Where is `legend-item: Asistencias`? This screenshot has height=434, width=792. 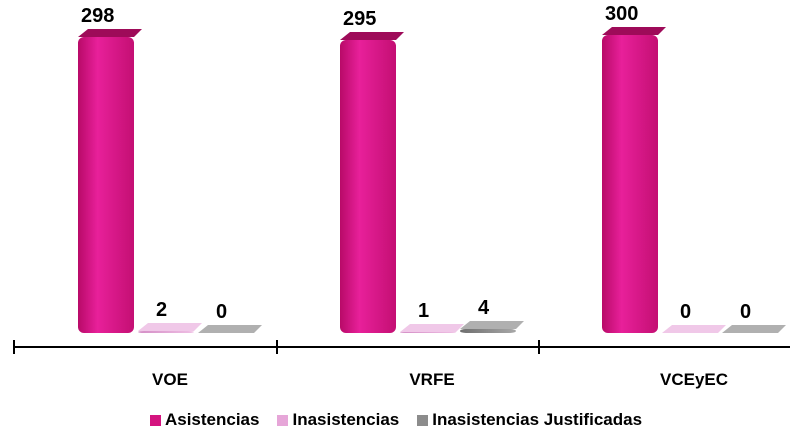
legend-item: Asistencias is located at coordinates (204, 420).